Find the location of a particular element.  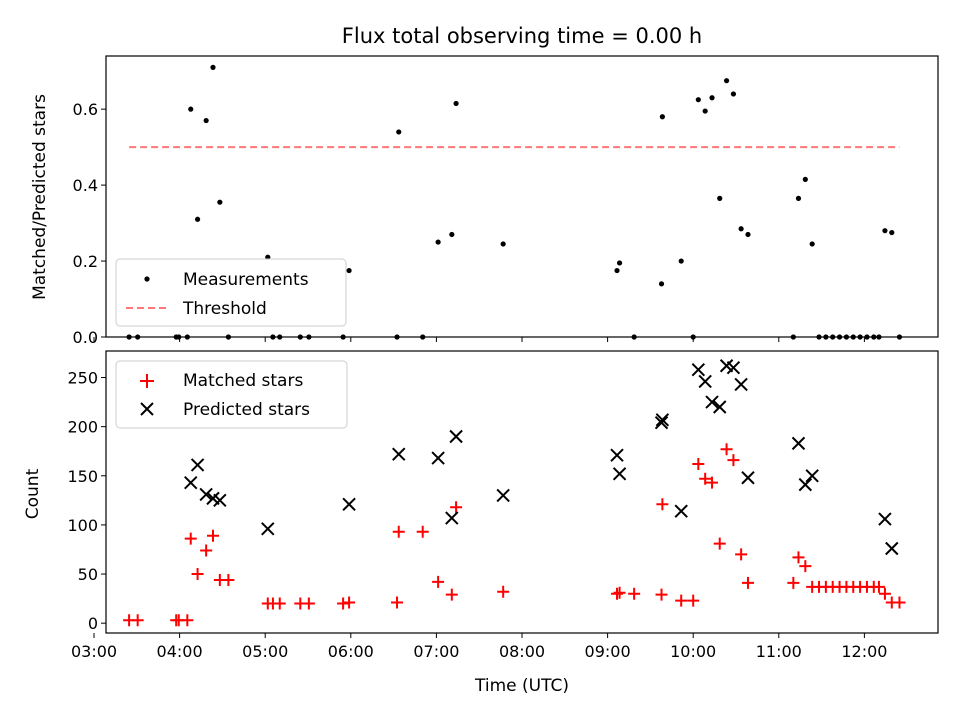

top-x-ticks is located at coordinates (479, 339).